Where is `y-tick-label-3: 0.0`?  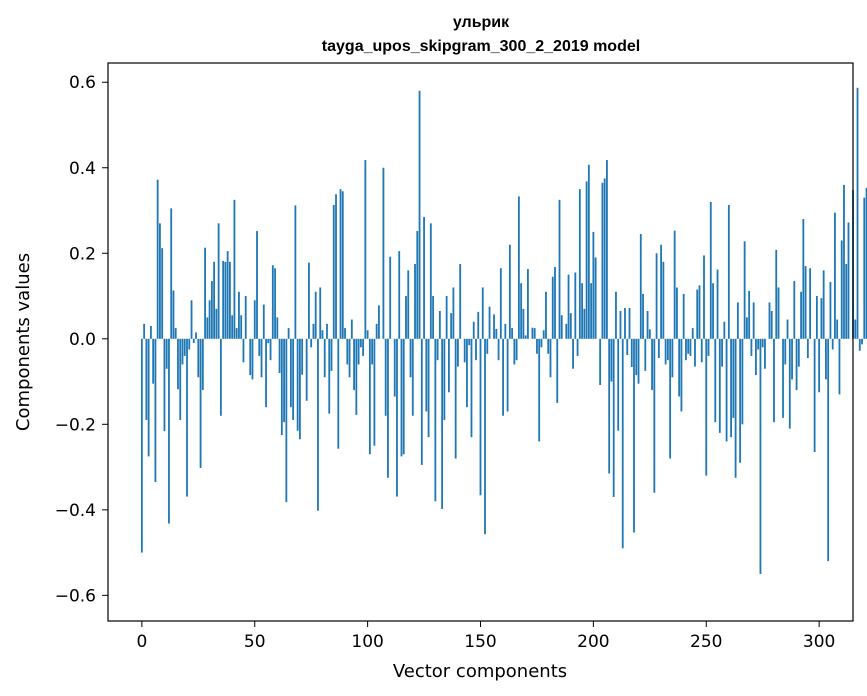 y-tick-label-3: 0.0 is located at coordinates (82, 340).